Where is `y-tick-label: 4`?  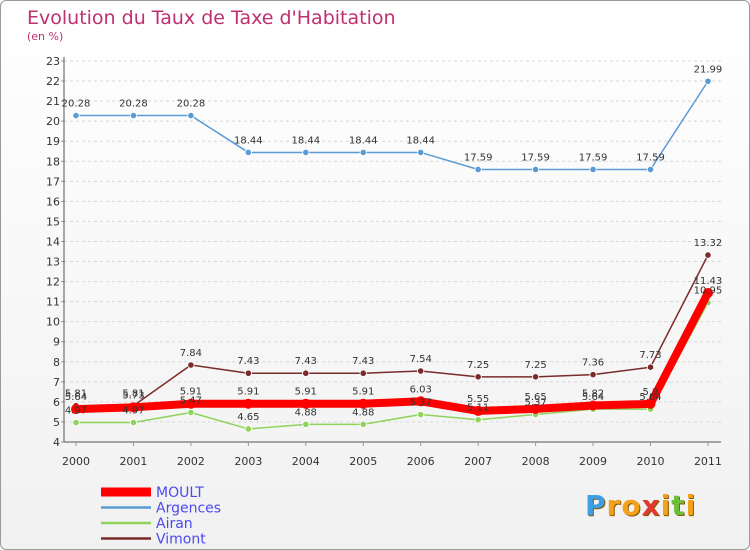 y-tick-label: 4 is located at coordinates (56, 442).